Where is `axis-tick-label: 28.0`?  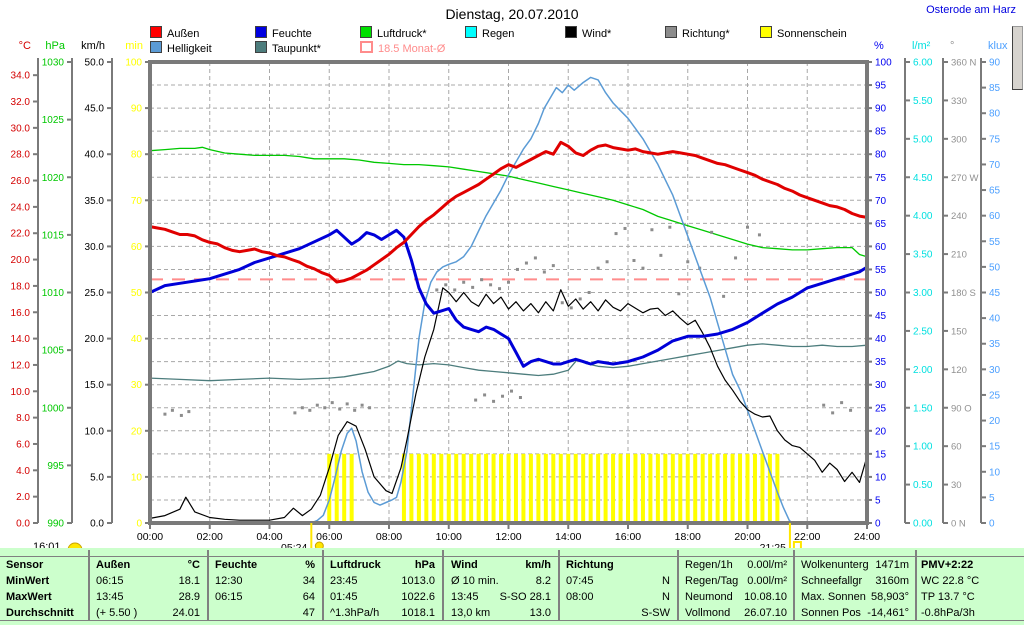 axis-tick-label: 28.0 is located at coordinates (21, 155).